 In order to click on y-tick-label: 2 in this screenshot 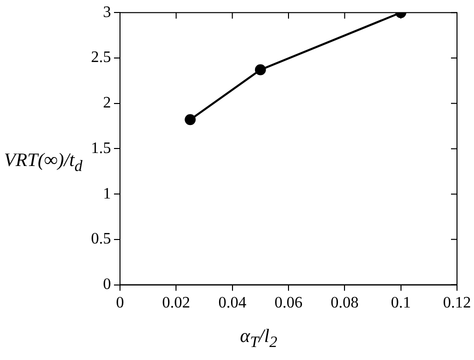, I will do `click(107, 103)`.